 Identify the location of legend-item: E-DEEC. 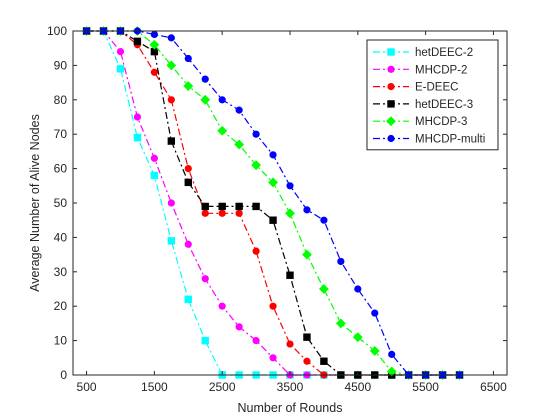
(415, 88).